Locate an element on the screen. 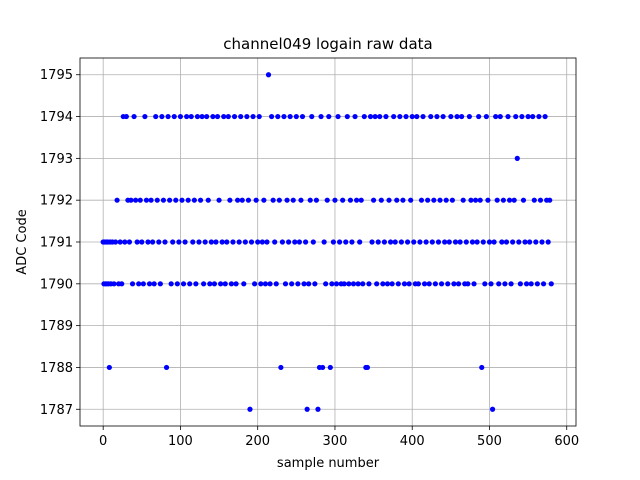  y-tick-label: 1794 is located at coordinates (56, 117).